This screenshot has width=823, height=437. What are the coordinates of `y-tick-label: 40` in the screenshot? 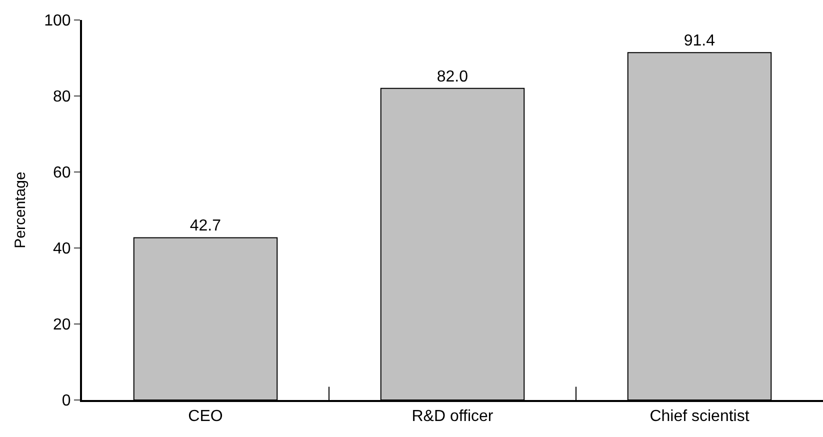 It's located at (62, 249).